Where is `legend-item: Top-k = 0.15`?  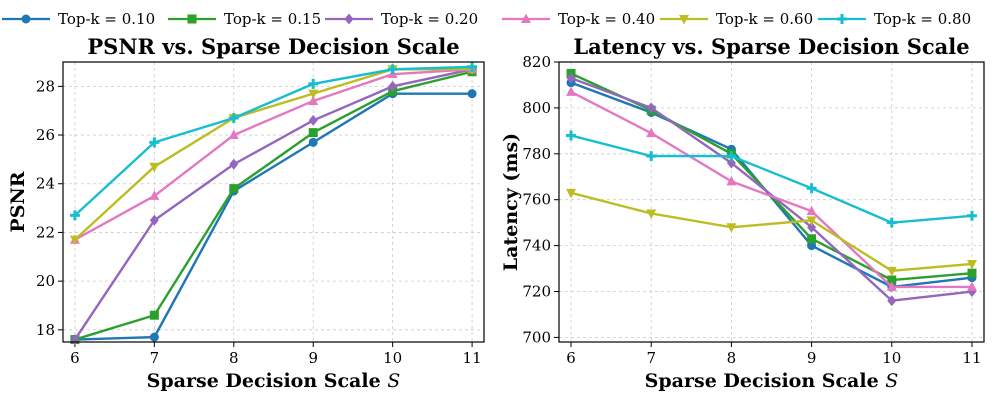
legend-item: Top-k = 0.15 is located at coordinates (244, 19).